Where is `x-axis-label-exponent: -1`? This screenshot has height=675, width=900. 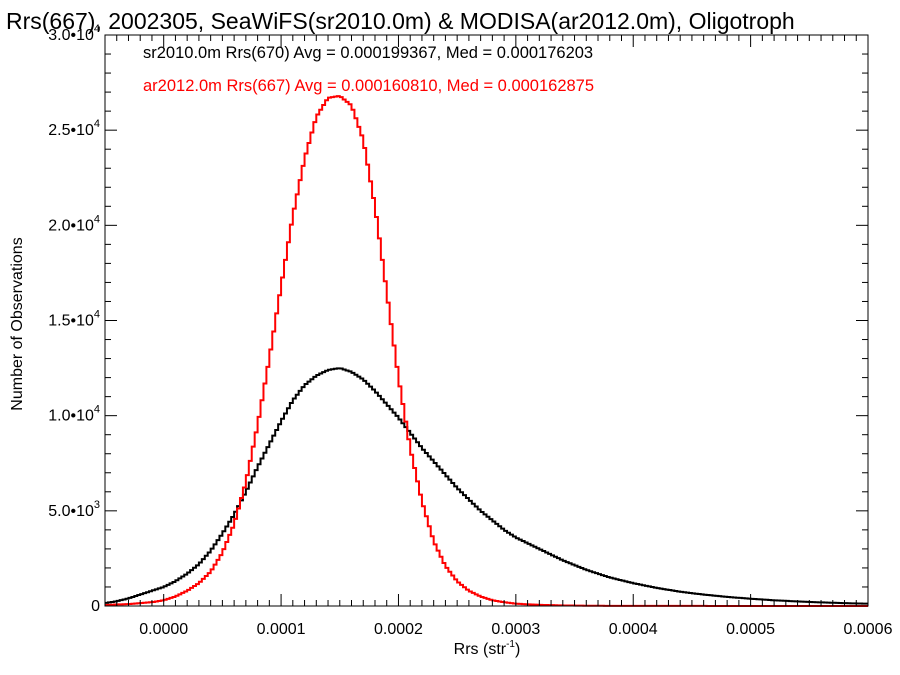 x-axis-label-exponent: -1 is located at coordinates (510, 644).